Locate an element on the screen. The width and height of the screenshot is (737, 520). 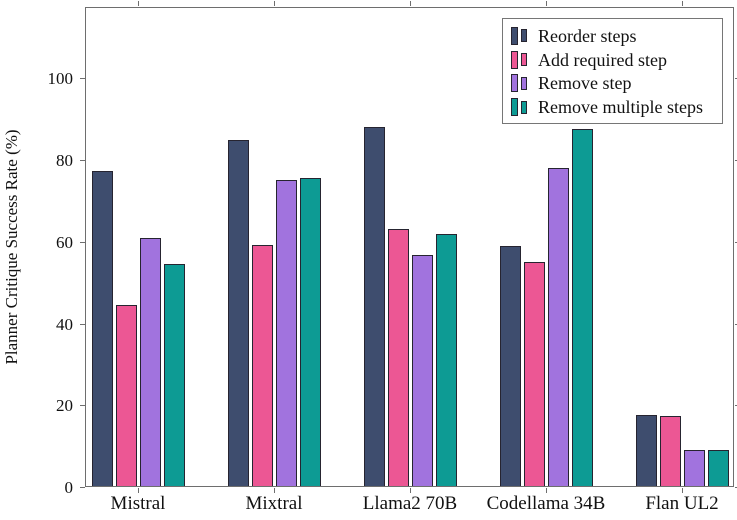
y-tick-label-20: 20 is located at coordinates (64, 405).